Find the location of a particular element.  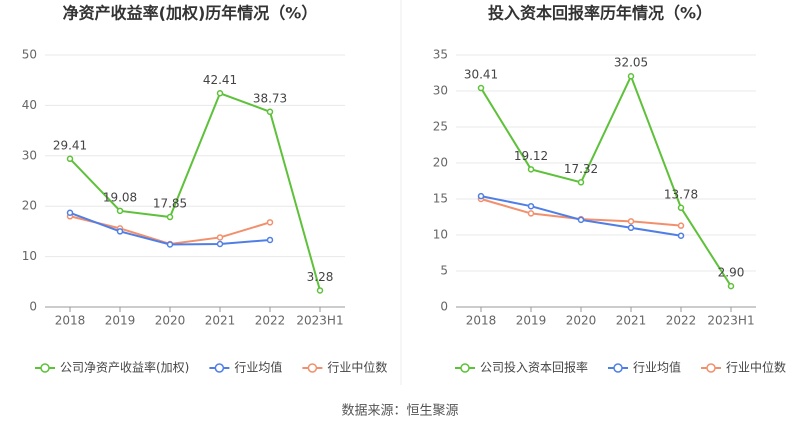

y-tick-label: 40 is located at coordinates (29, 105).